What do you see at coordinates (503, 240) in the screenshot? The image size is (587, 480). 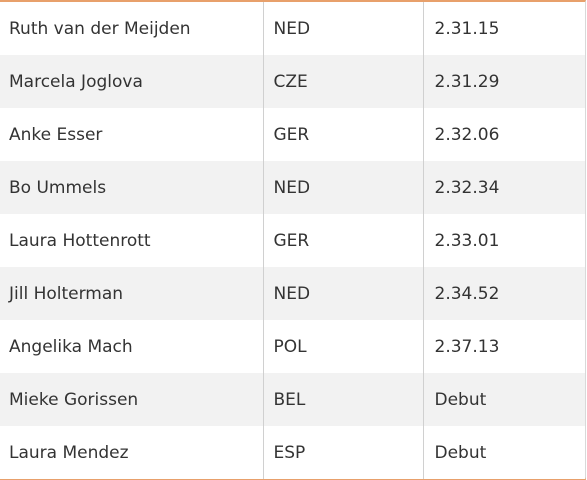 I see `time-cell: 2.33.01` at bounding box center [503, 240].